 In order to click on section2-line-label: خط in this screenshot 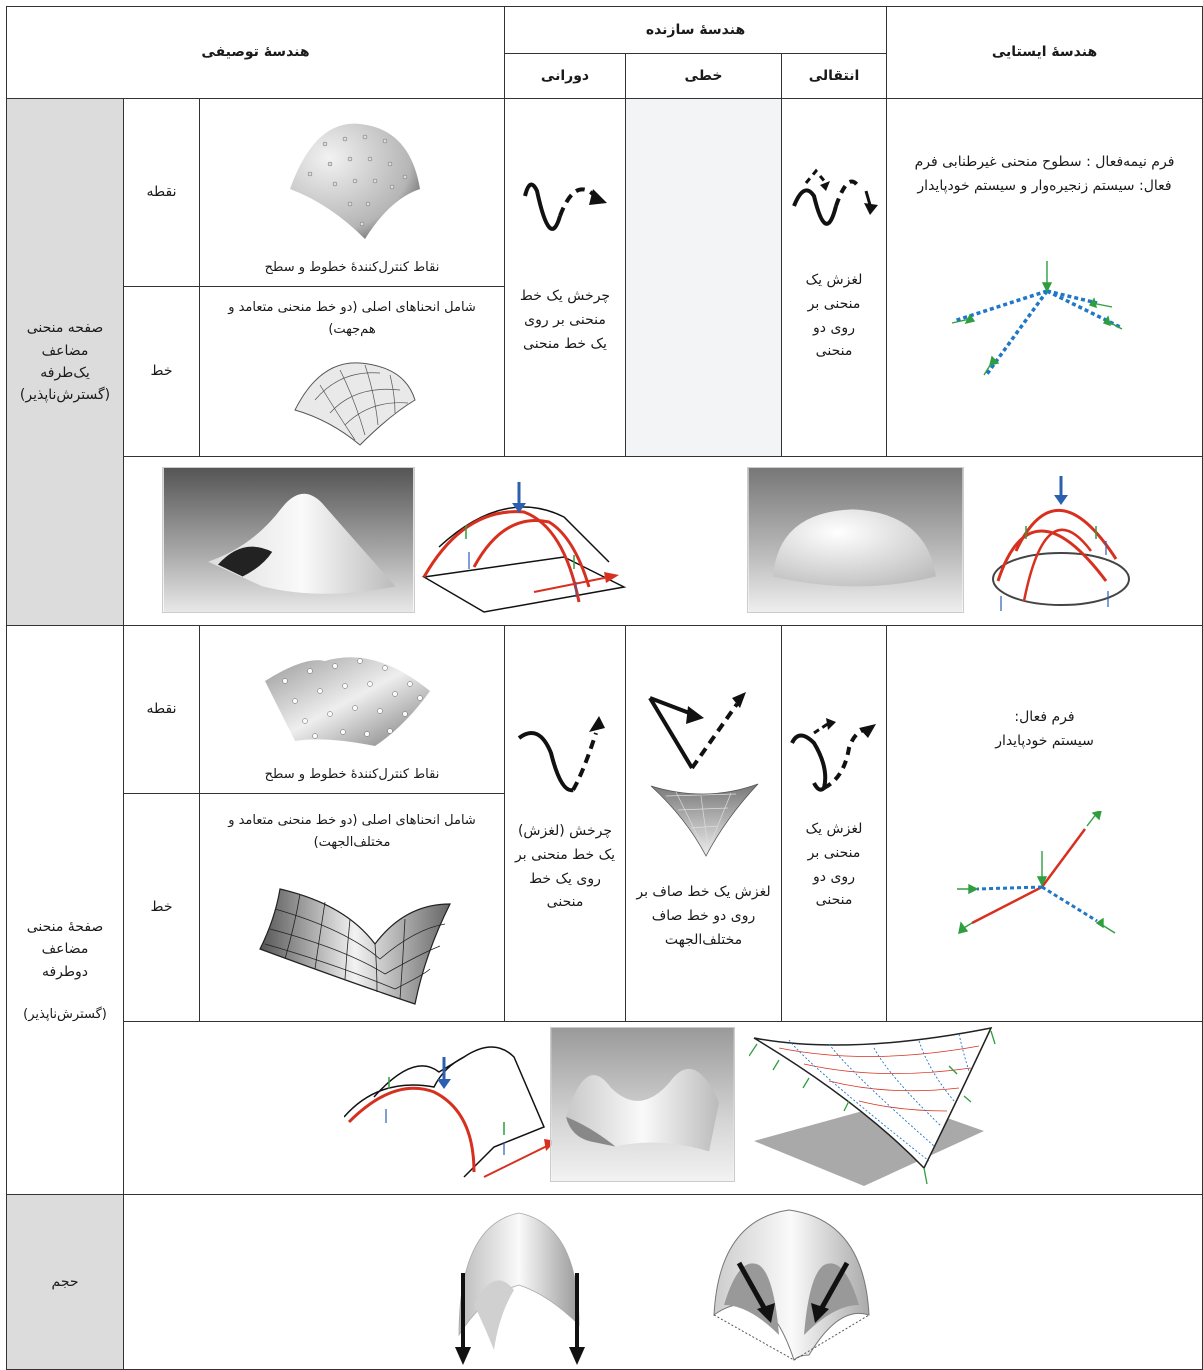, I will do `click(161, 907)`.